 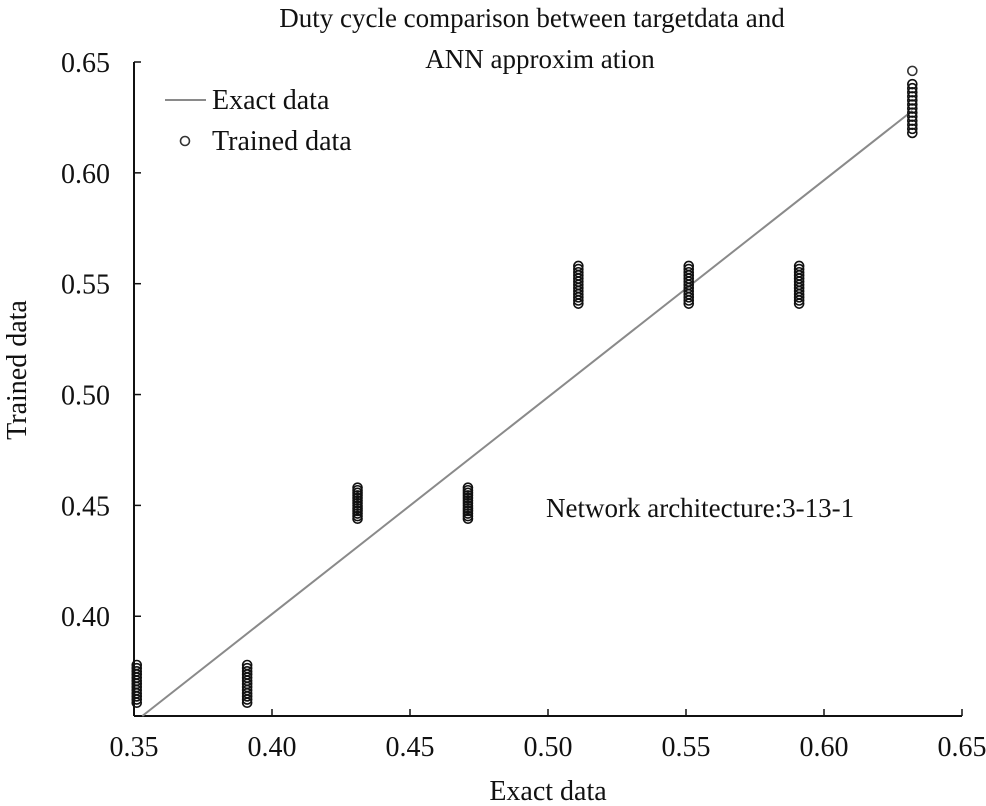 I want to click on x-axis-label: Exact data, so click(x=548, y=791).